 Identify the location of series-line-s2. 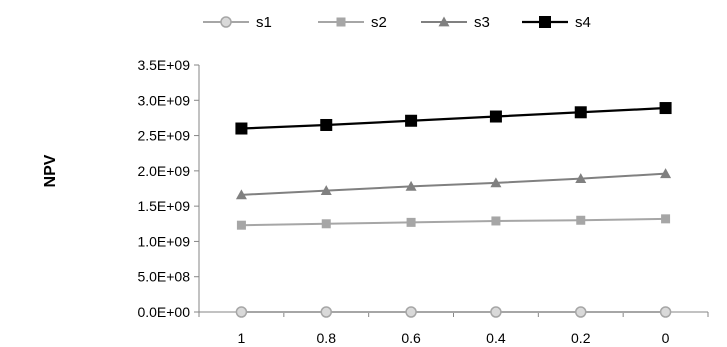
(453, 222).